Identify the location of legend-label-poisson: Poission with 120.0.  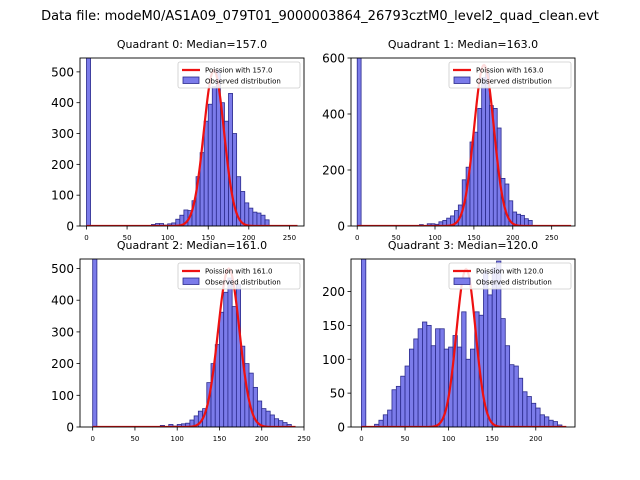
(510, 272).